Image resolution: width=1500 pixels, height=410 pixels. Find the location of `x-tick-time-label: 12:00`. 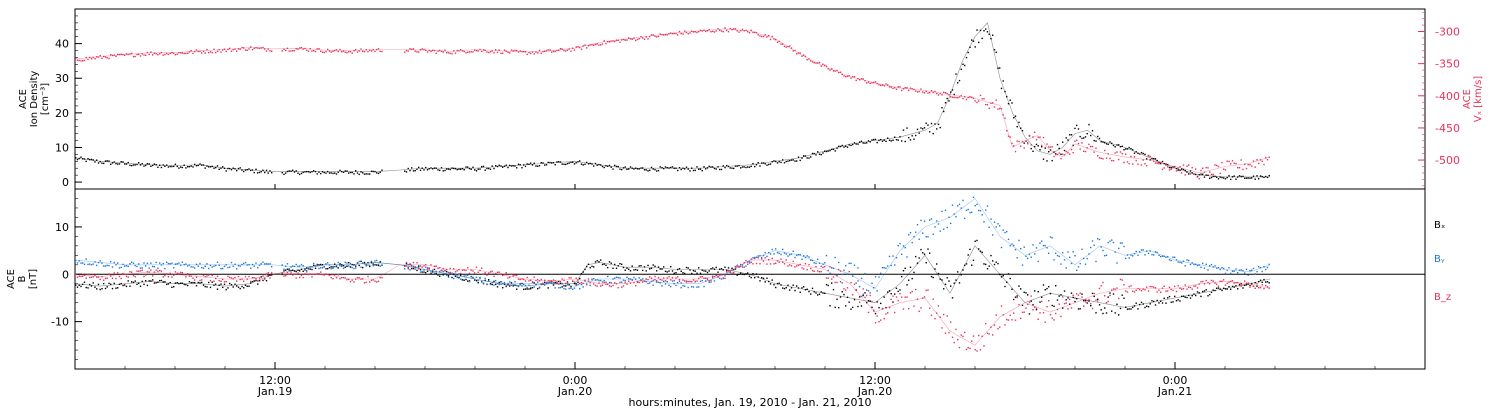

x-tick-time-label: 12:00 is located at coordinates (875, 380).